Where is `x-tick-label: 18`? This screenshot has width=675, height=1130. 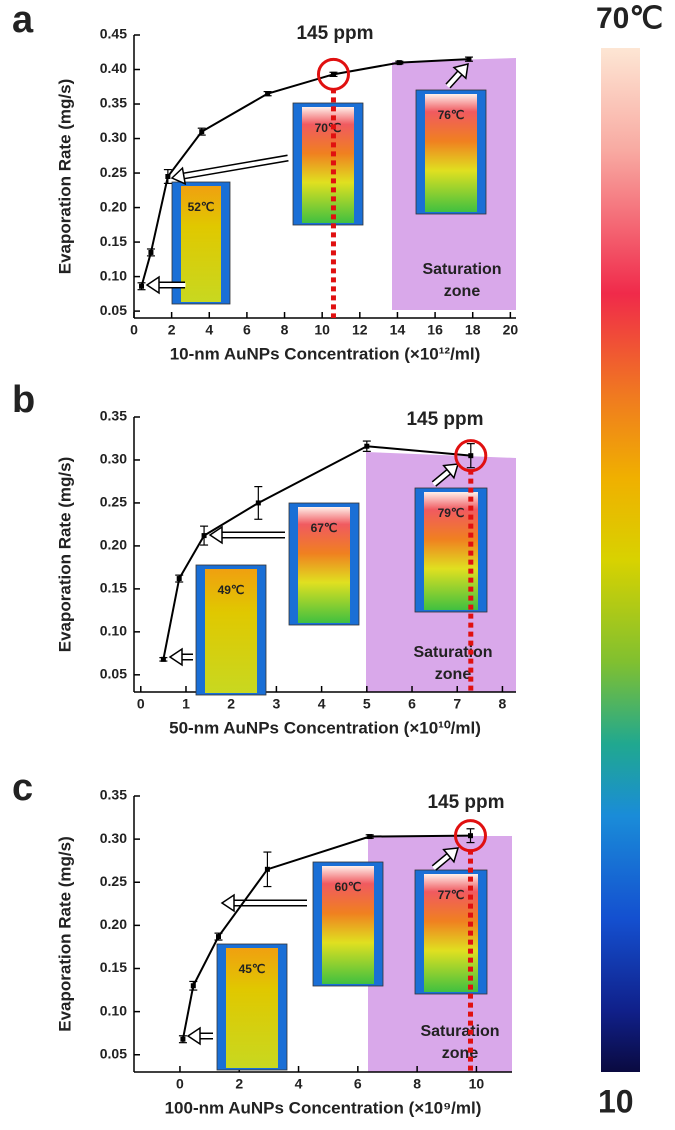 x-tick-label: 18 is located at coordinates (473, 330).